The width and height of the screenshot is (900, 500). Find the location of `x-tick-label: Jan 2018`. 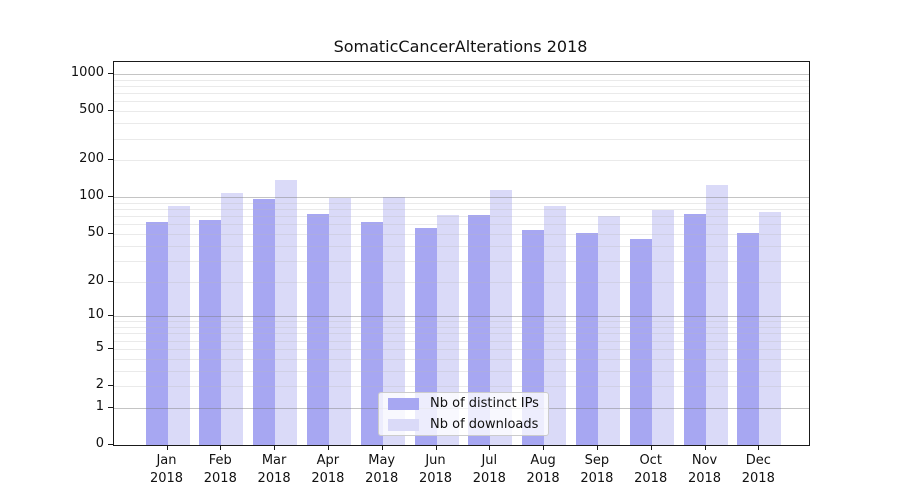

x-tick-label: Jan 2018 is located at coordinates (166, 469).